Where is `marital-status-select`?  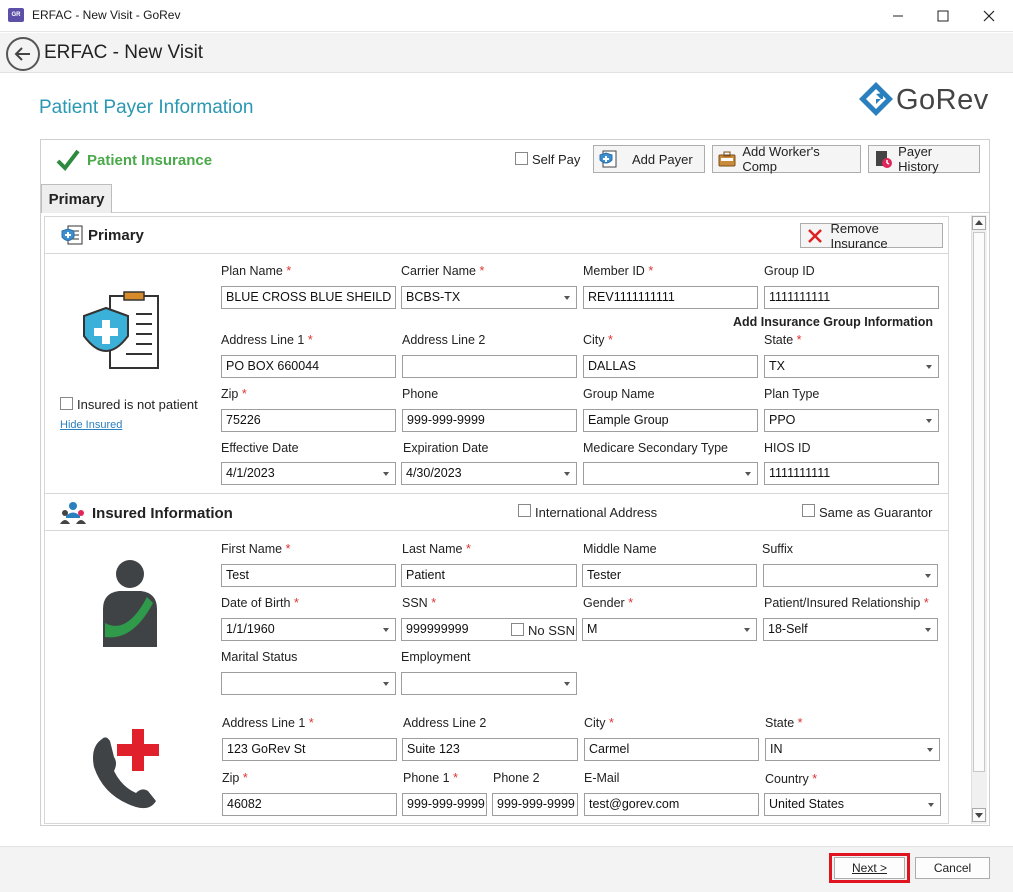 marital-status-select is located at coordinates (308, 683).